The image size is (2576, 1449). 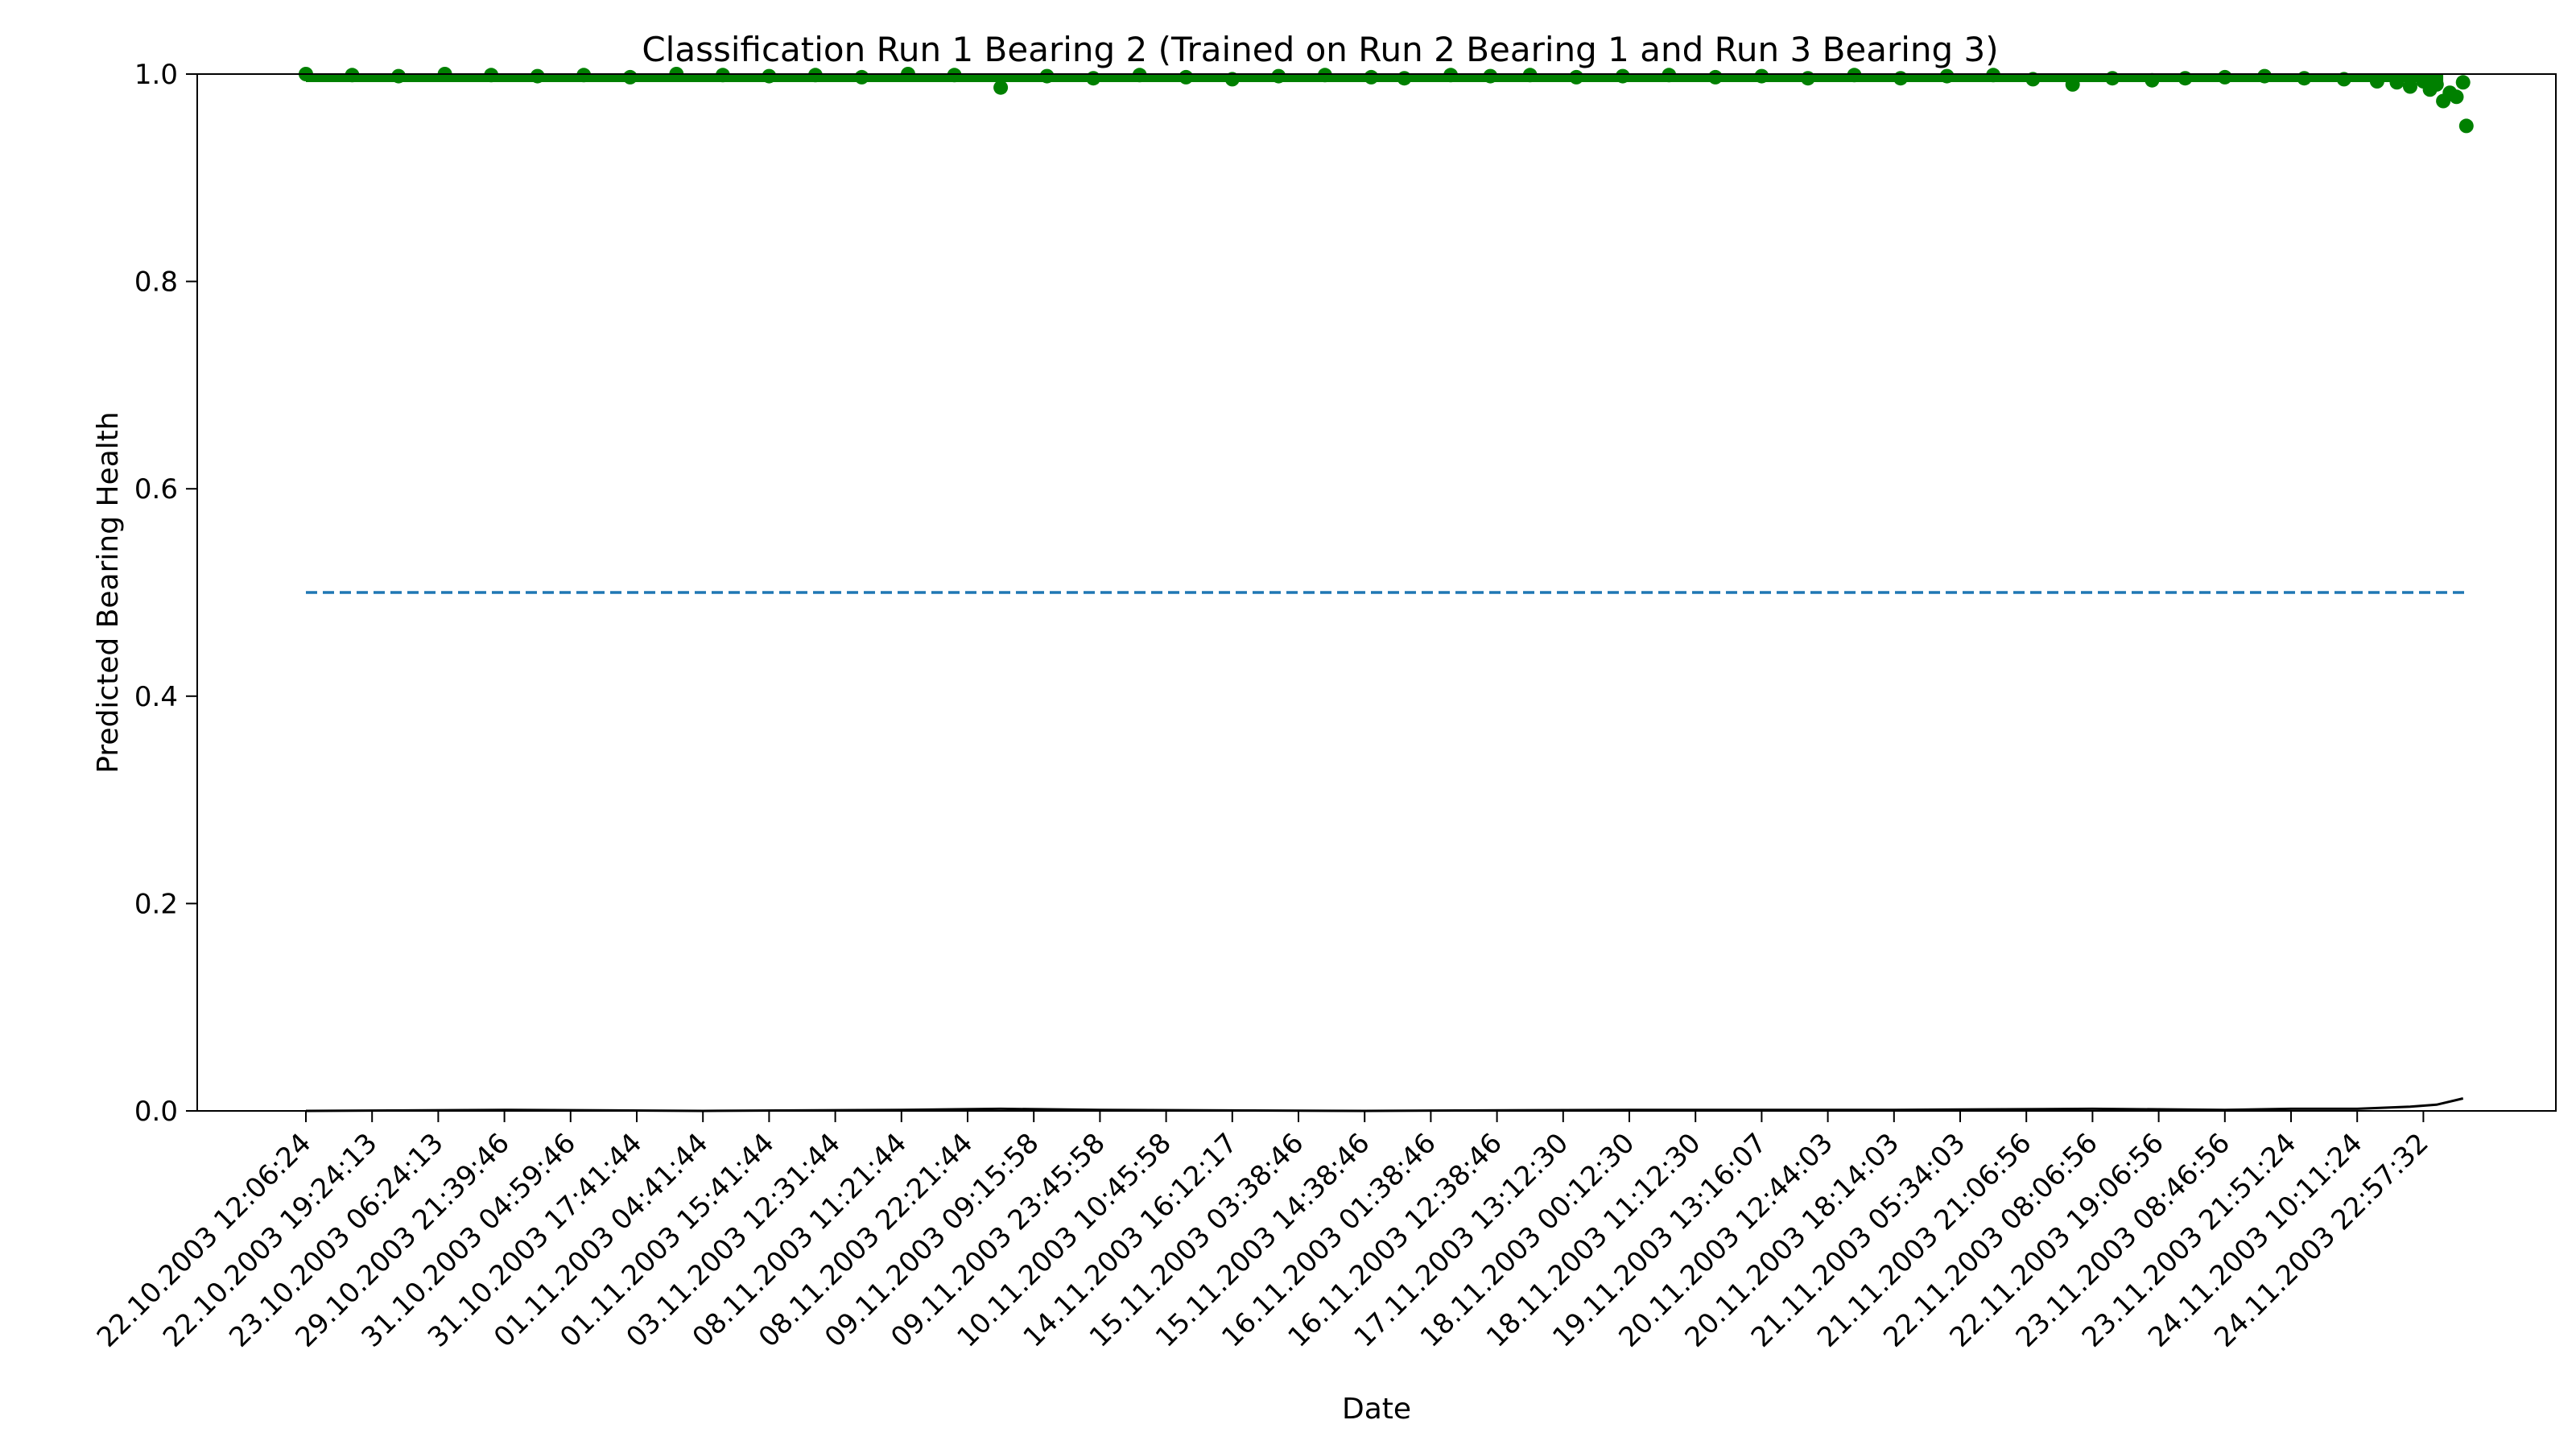 I want to click on y-tick-label: 0.4, so click(x=156, y=697).